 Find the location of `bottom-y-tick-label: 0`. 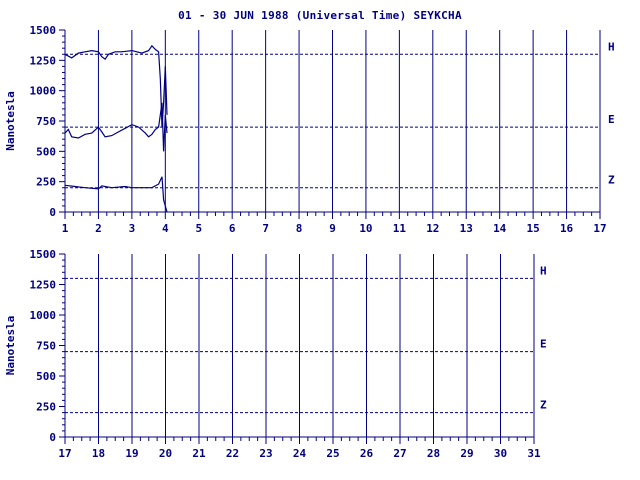

bottom-y-tick-label: 0 is located at coordinates (52, 437).